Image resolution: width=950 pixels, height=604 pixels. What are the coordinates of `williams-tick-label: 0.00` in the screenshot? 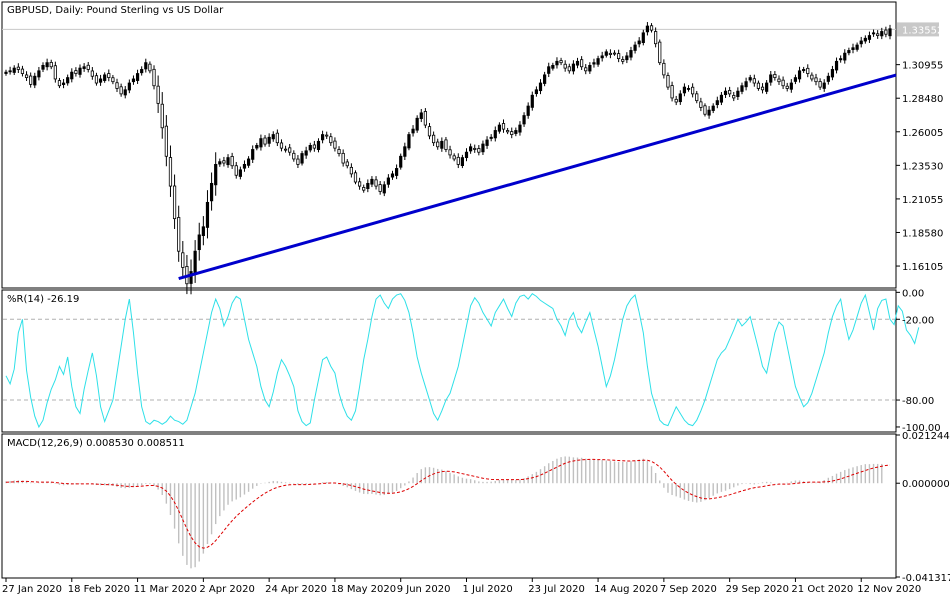 It's located at (913, 293).